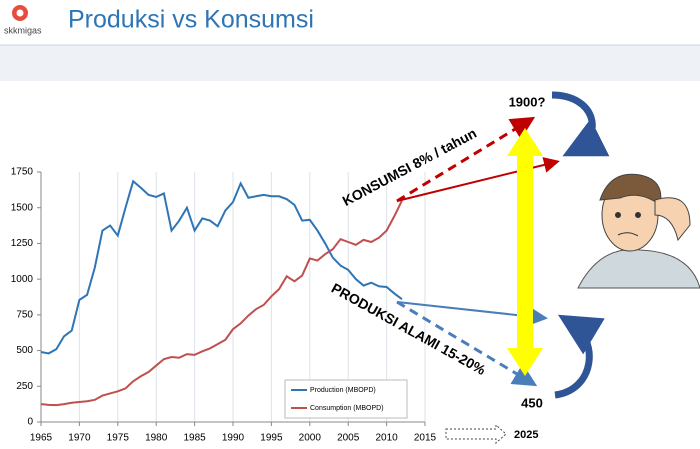 The image size is (700, 449). What do you see at coordinates (22, 279) in the screenshot?
I see `y-tick-label: 1000` at bounding box center [22, 279].